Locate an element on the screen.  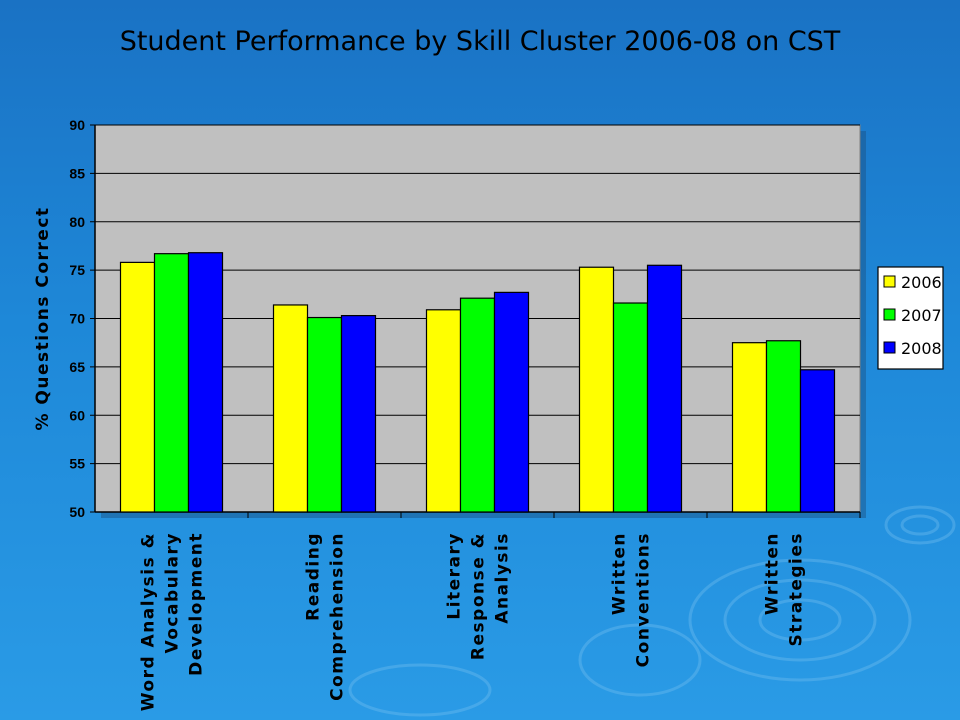
x-category-label: Word Analysis & is located at coordinates (149, 621).